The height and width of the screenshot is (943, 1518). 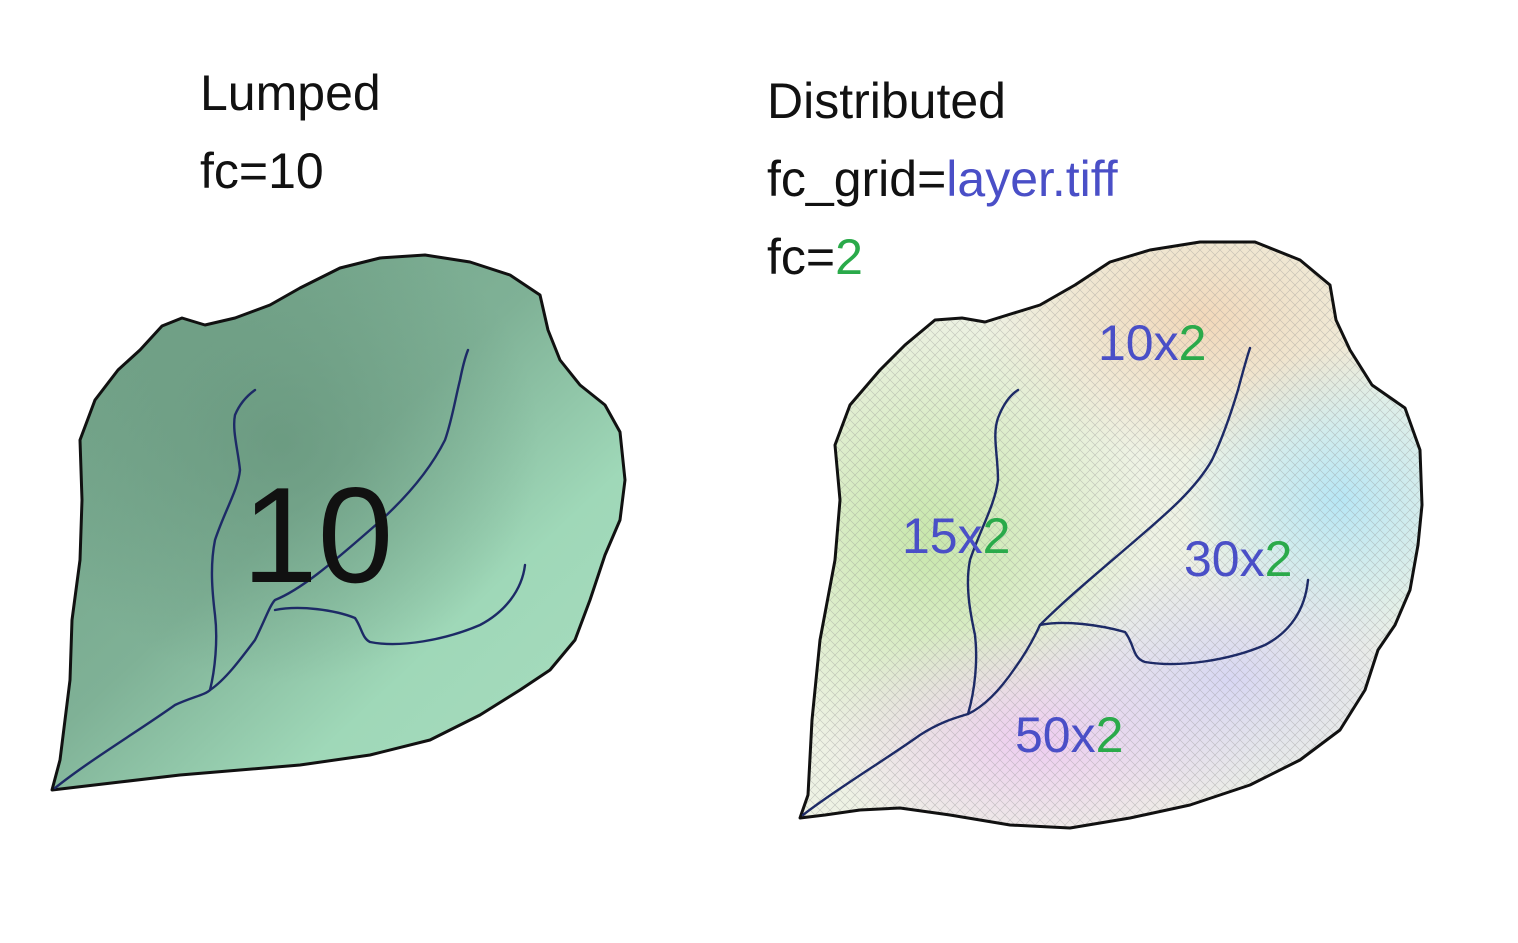 What do you see at coordinates (290, 93) in the screenshot?
I see `lumped-title: Lumped` at bounding box center [290, 93].